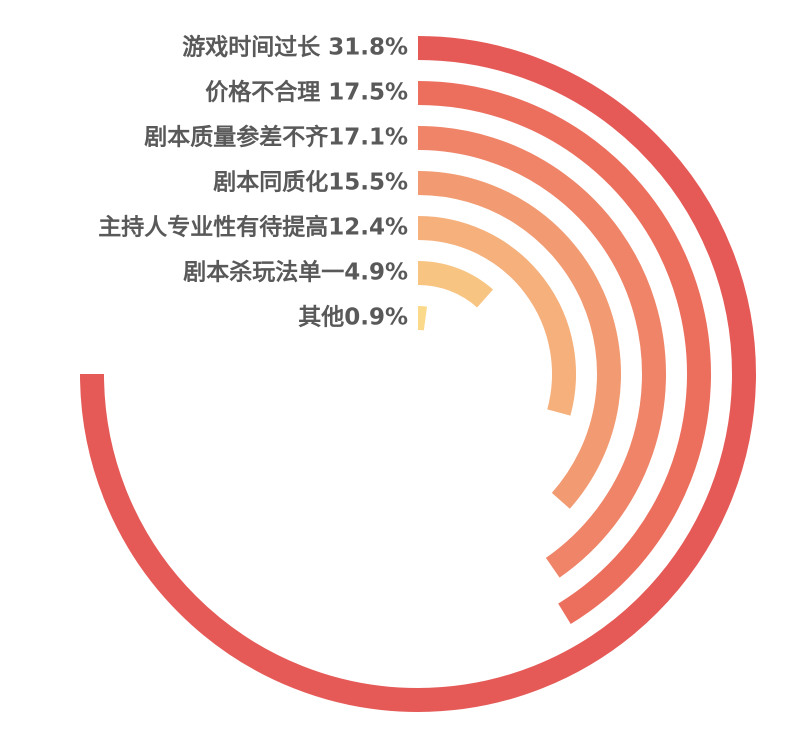 The height and width of the screenshot is (736, 794). Describe the element at coordinates (310, 182) in the screenshot. I see `bar-label: 剧本同质化15.5%` at that location.